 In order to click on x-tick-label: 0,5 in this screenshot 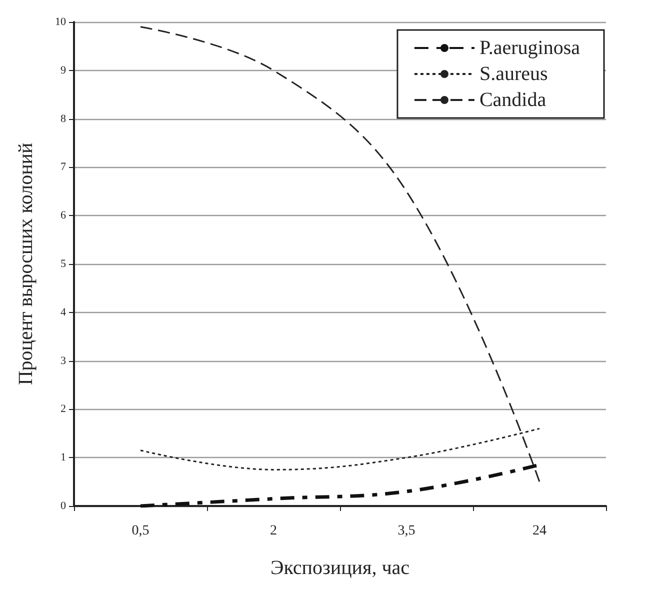, I will do `click(141, 531)`.